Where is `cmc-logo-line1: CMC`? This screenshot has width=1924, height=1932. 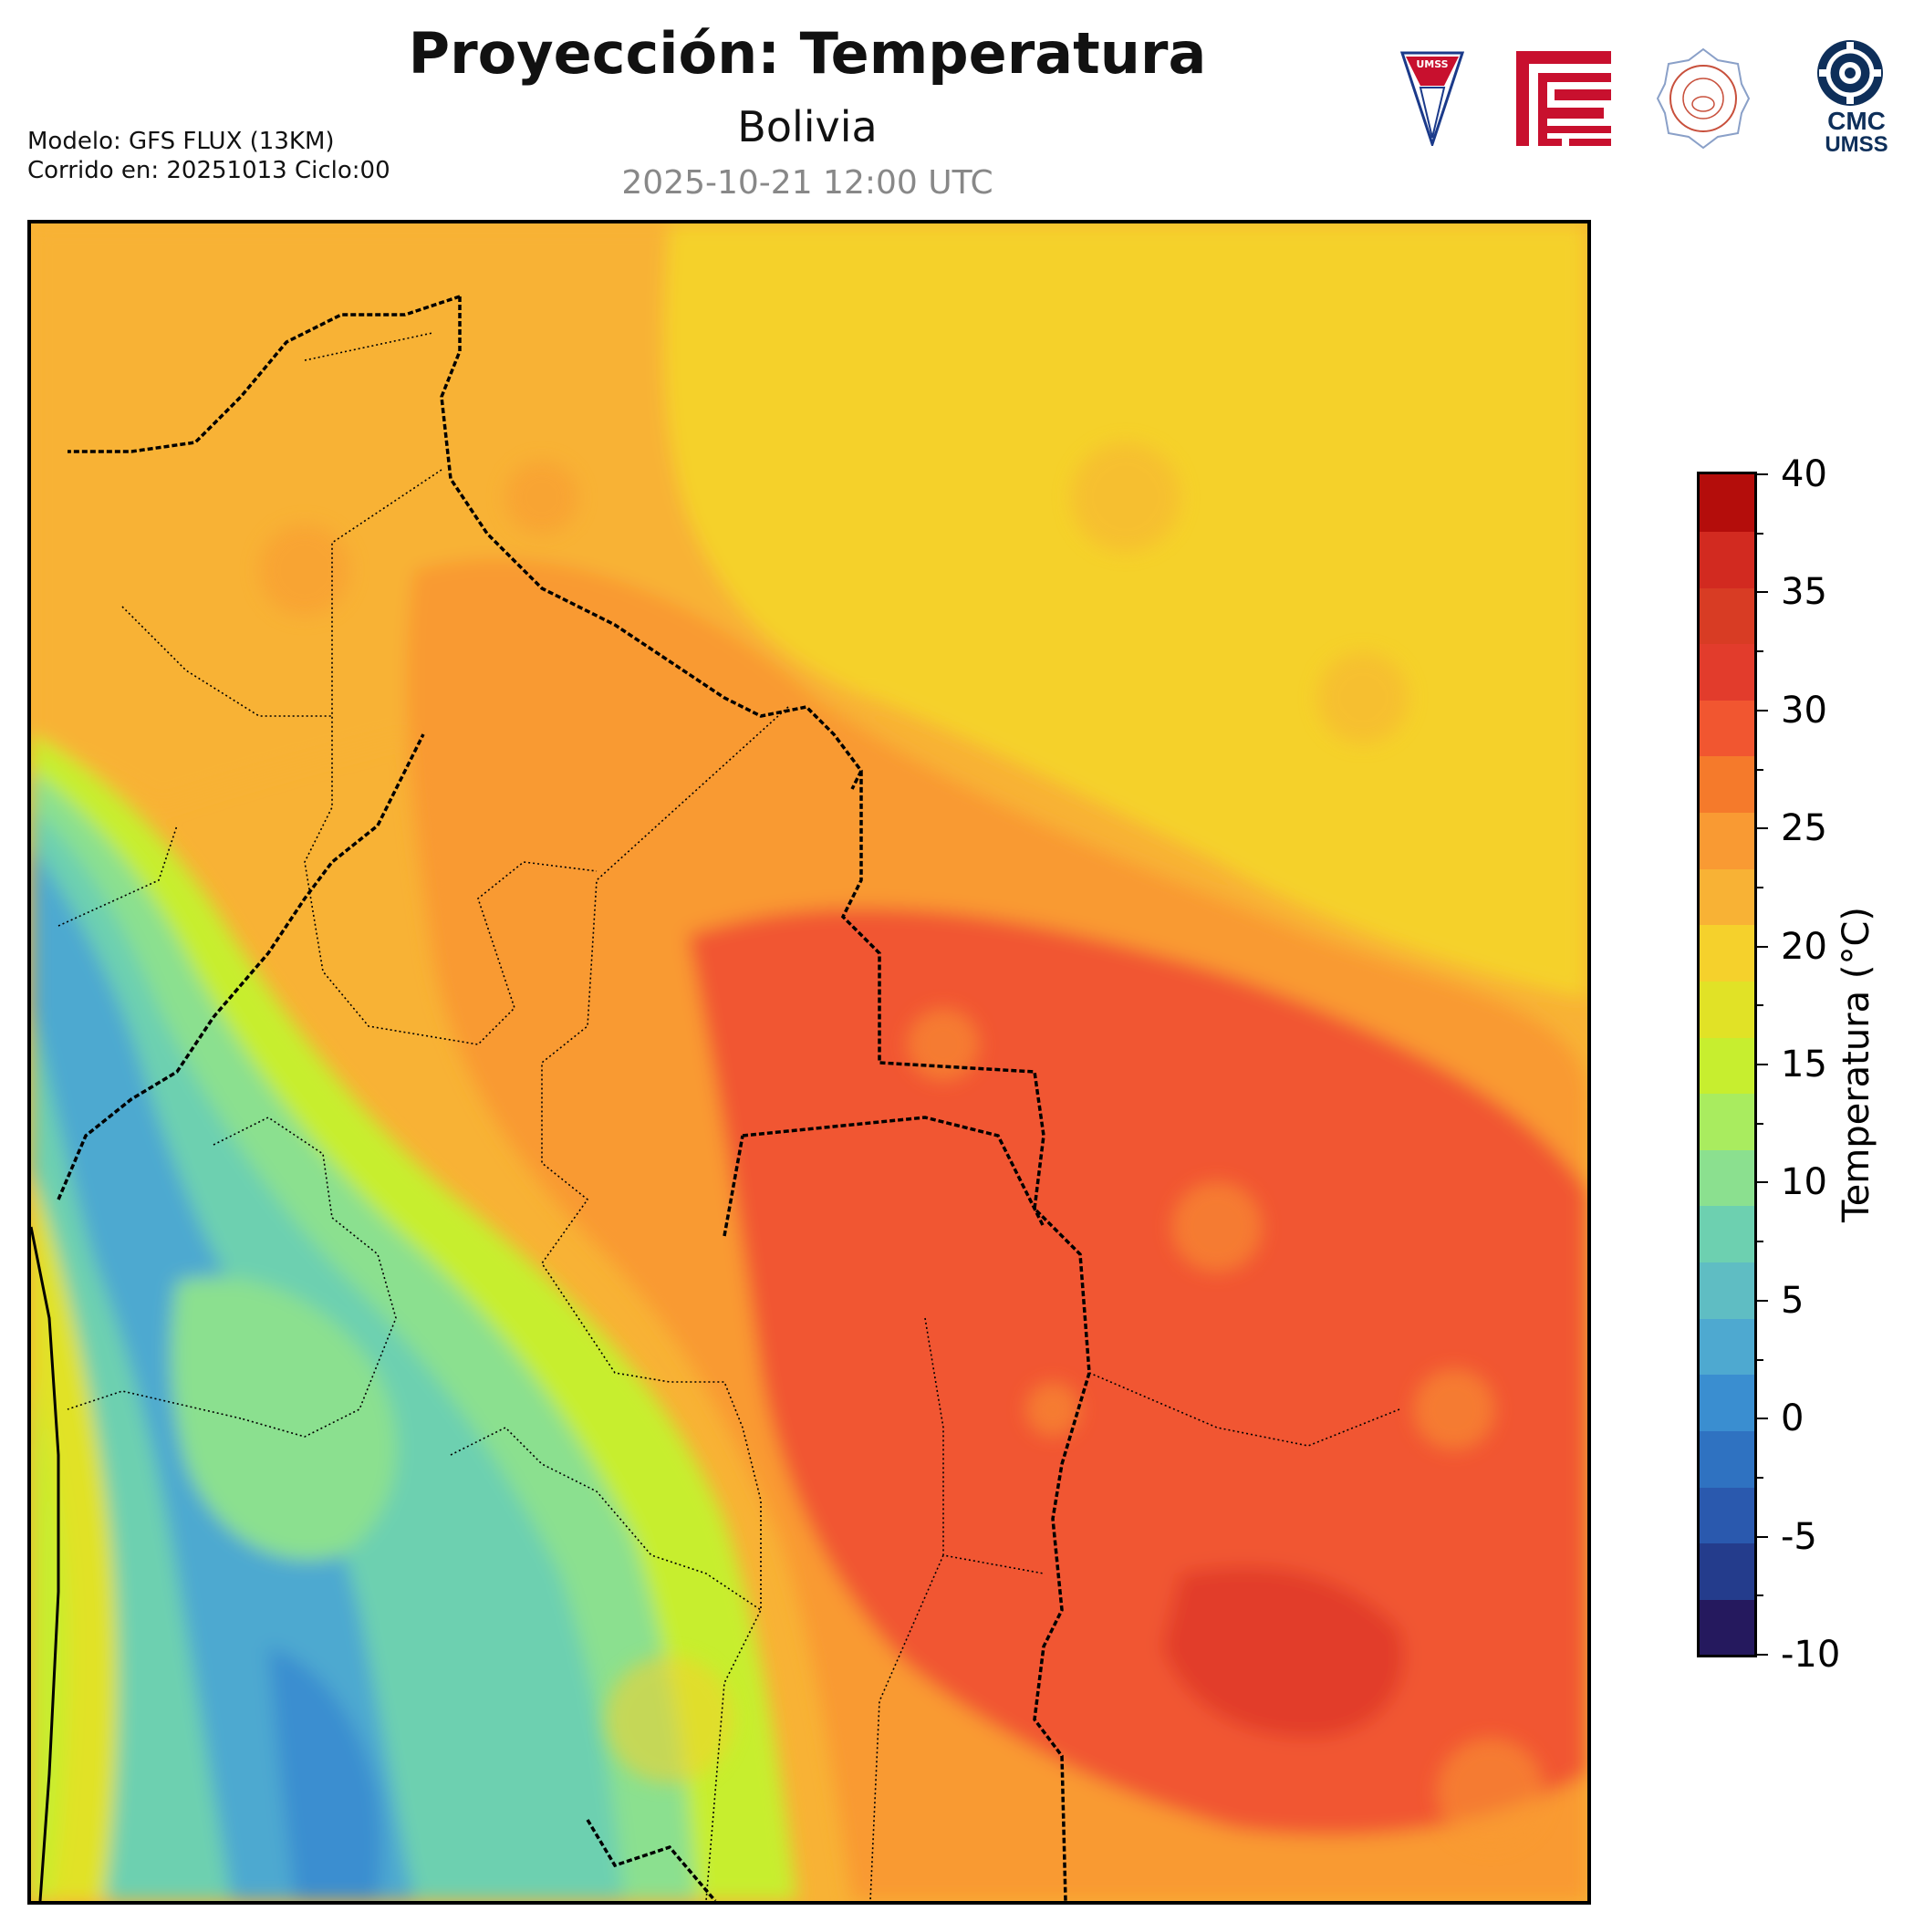 cmc-logo-line1: CMC is located at coordinates (1856, 121).